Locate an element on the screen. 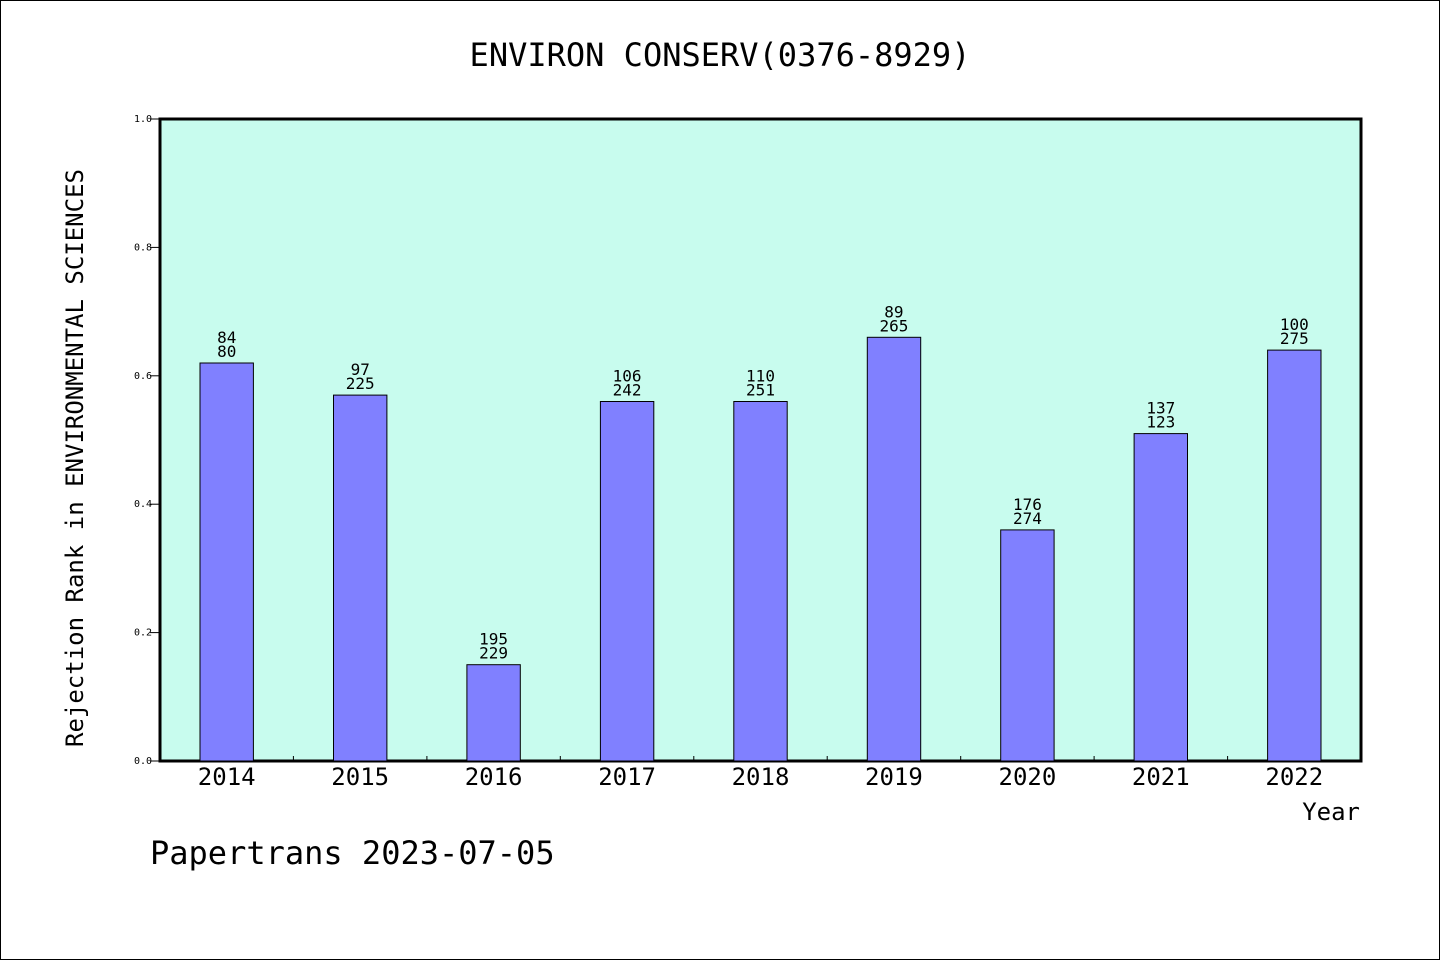  bar-label-top-2018: 110 is located at coordinates (760, 376).